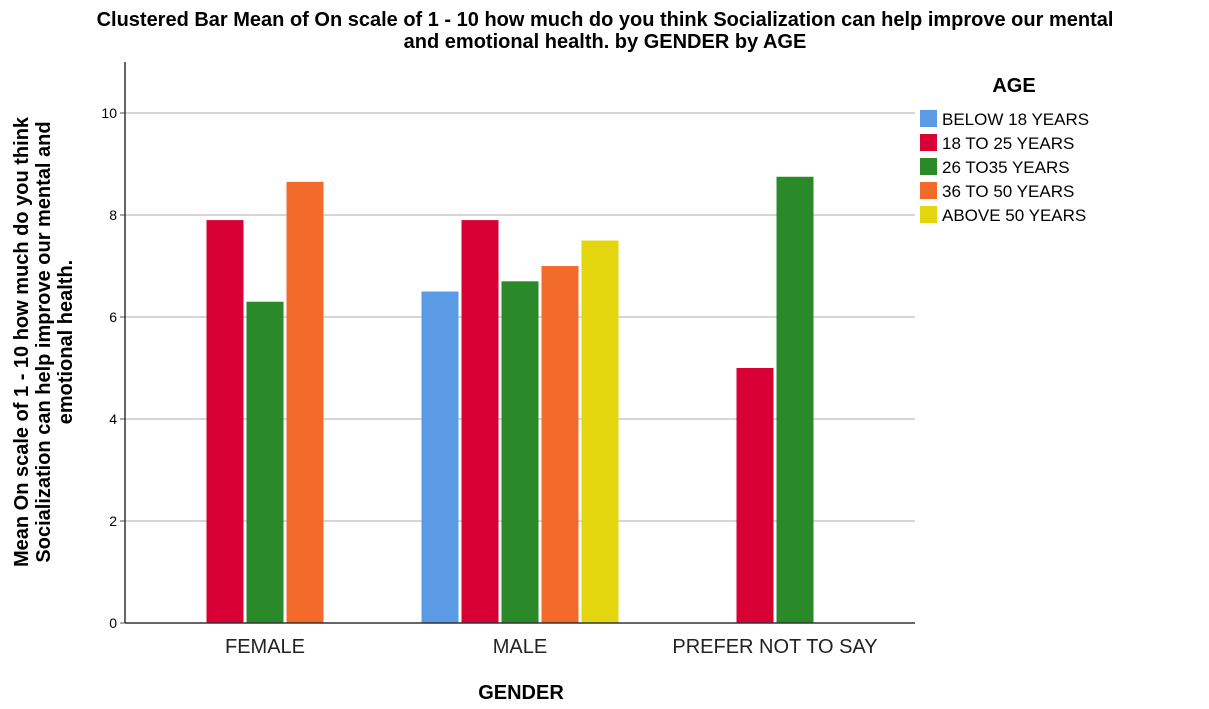 The width and height of the screenshot is (1209, 709). What do you see at coordinates (66, 342) in the screenshot?
I see `y-axis-label-line: emotional health.` at bounding box center [66, 342].